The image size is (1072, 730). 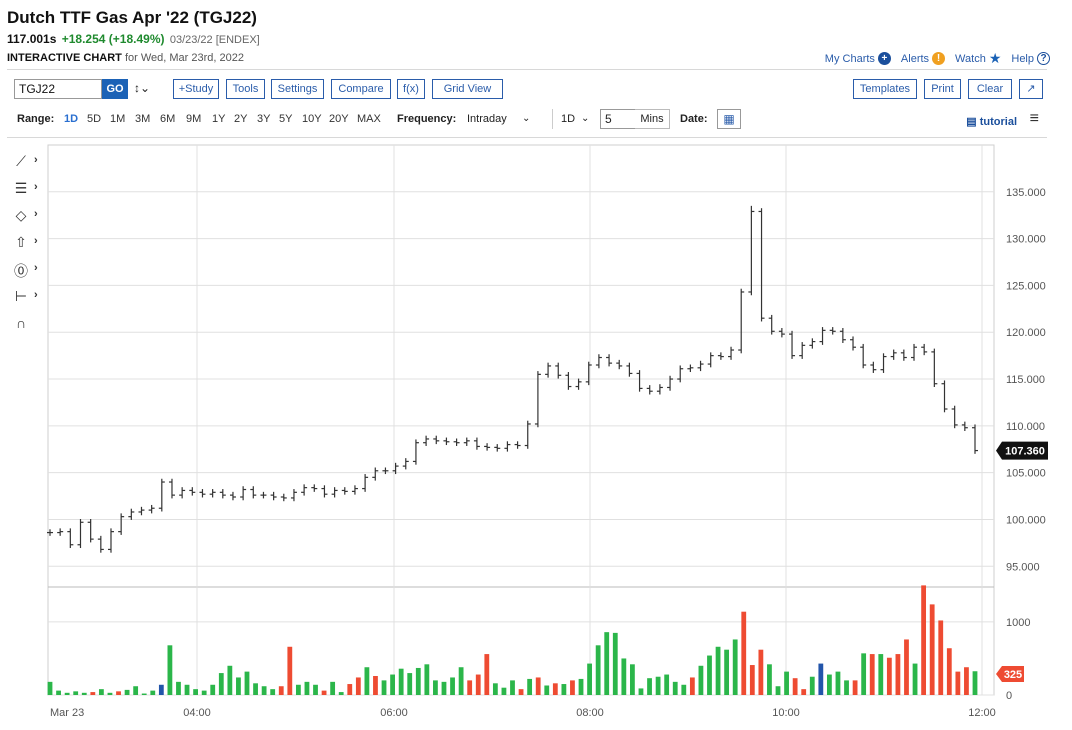 I want to click on clear-button: Clear, so click(x=990, y=89).